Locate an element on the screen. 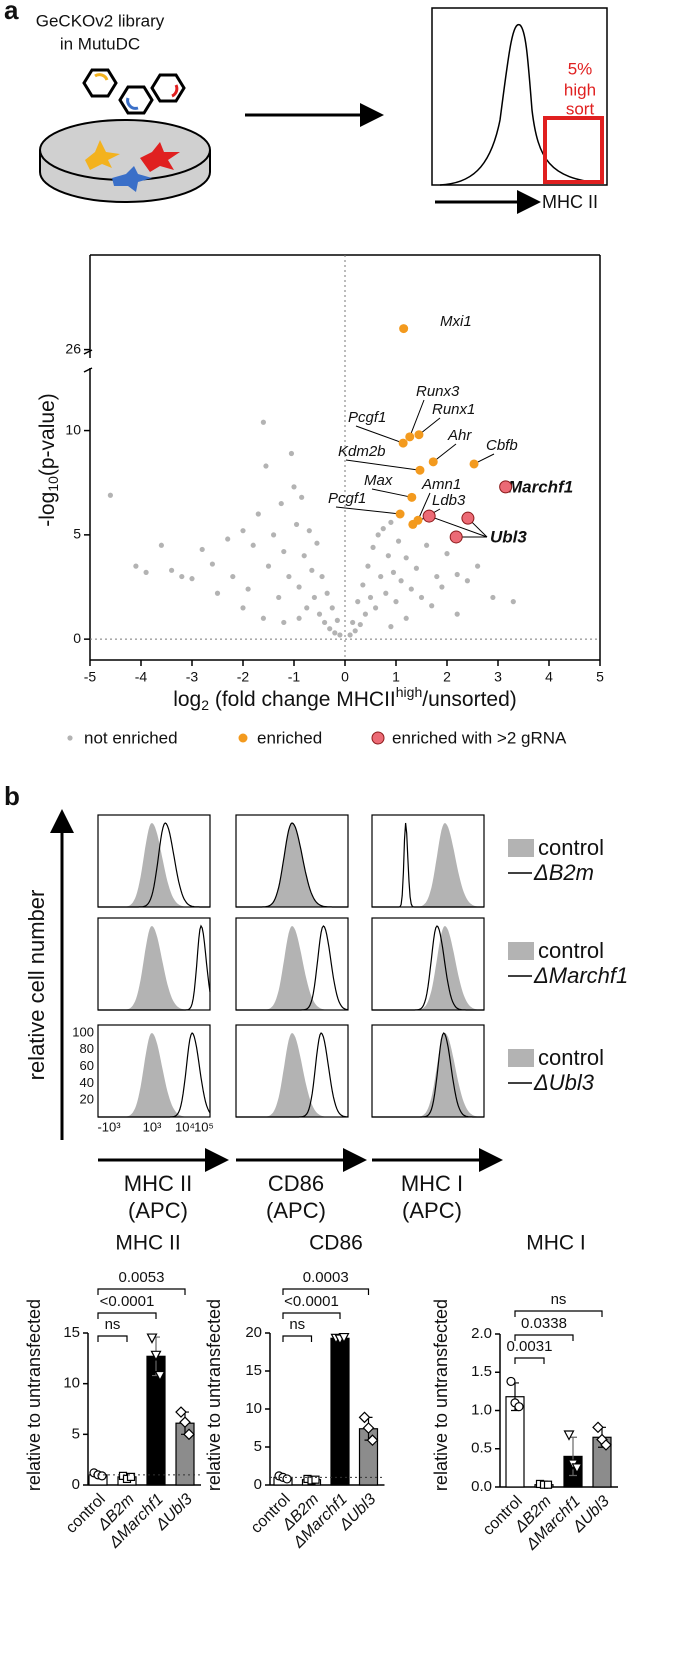 This screenshot has height=1656, width=691. y-tick-label: 0 is located at coordinates (258, 1484).